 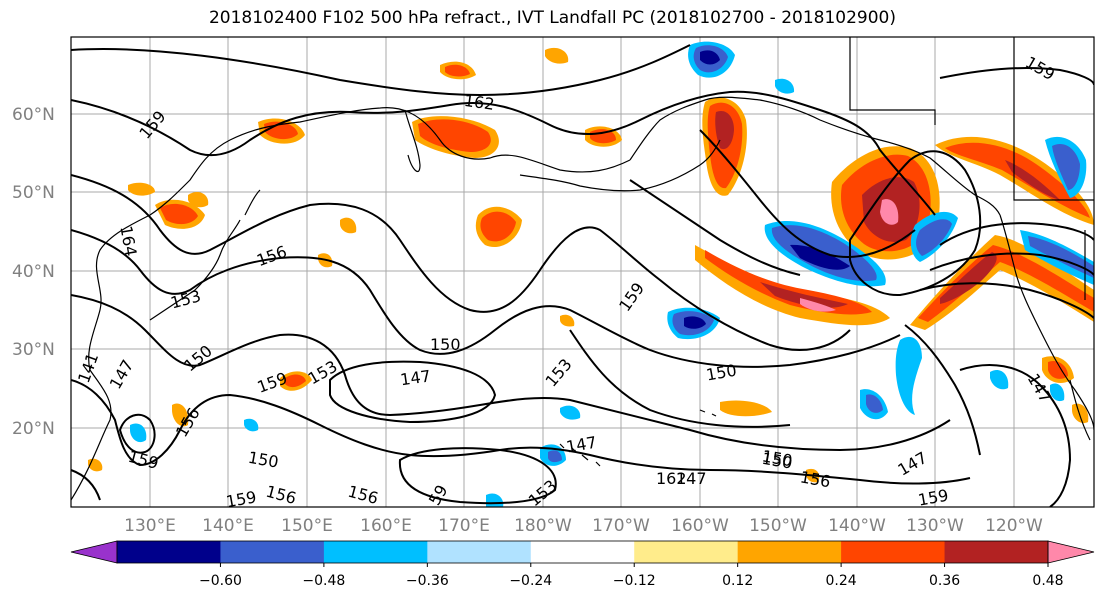 What do you see at coordinates (841, 581) in the screenshot?
I see `colorbar-tick-label: 0.24` at bounding box center [841, 581].